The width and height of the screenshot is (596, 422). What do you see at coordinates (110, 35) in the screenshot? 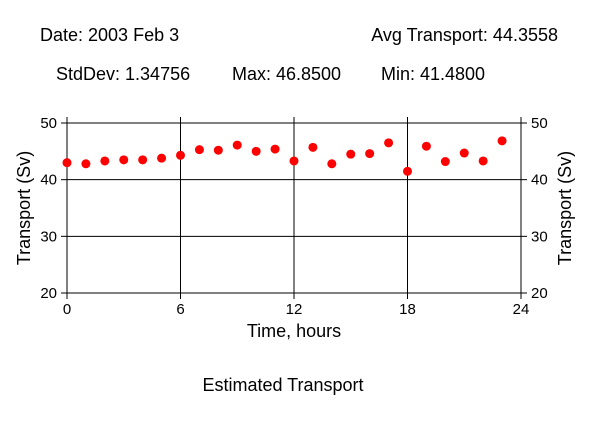
I see `date-label: Date: 2003 Feb 3` at bounding box center [110, 35].